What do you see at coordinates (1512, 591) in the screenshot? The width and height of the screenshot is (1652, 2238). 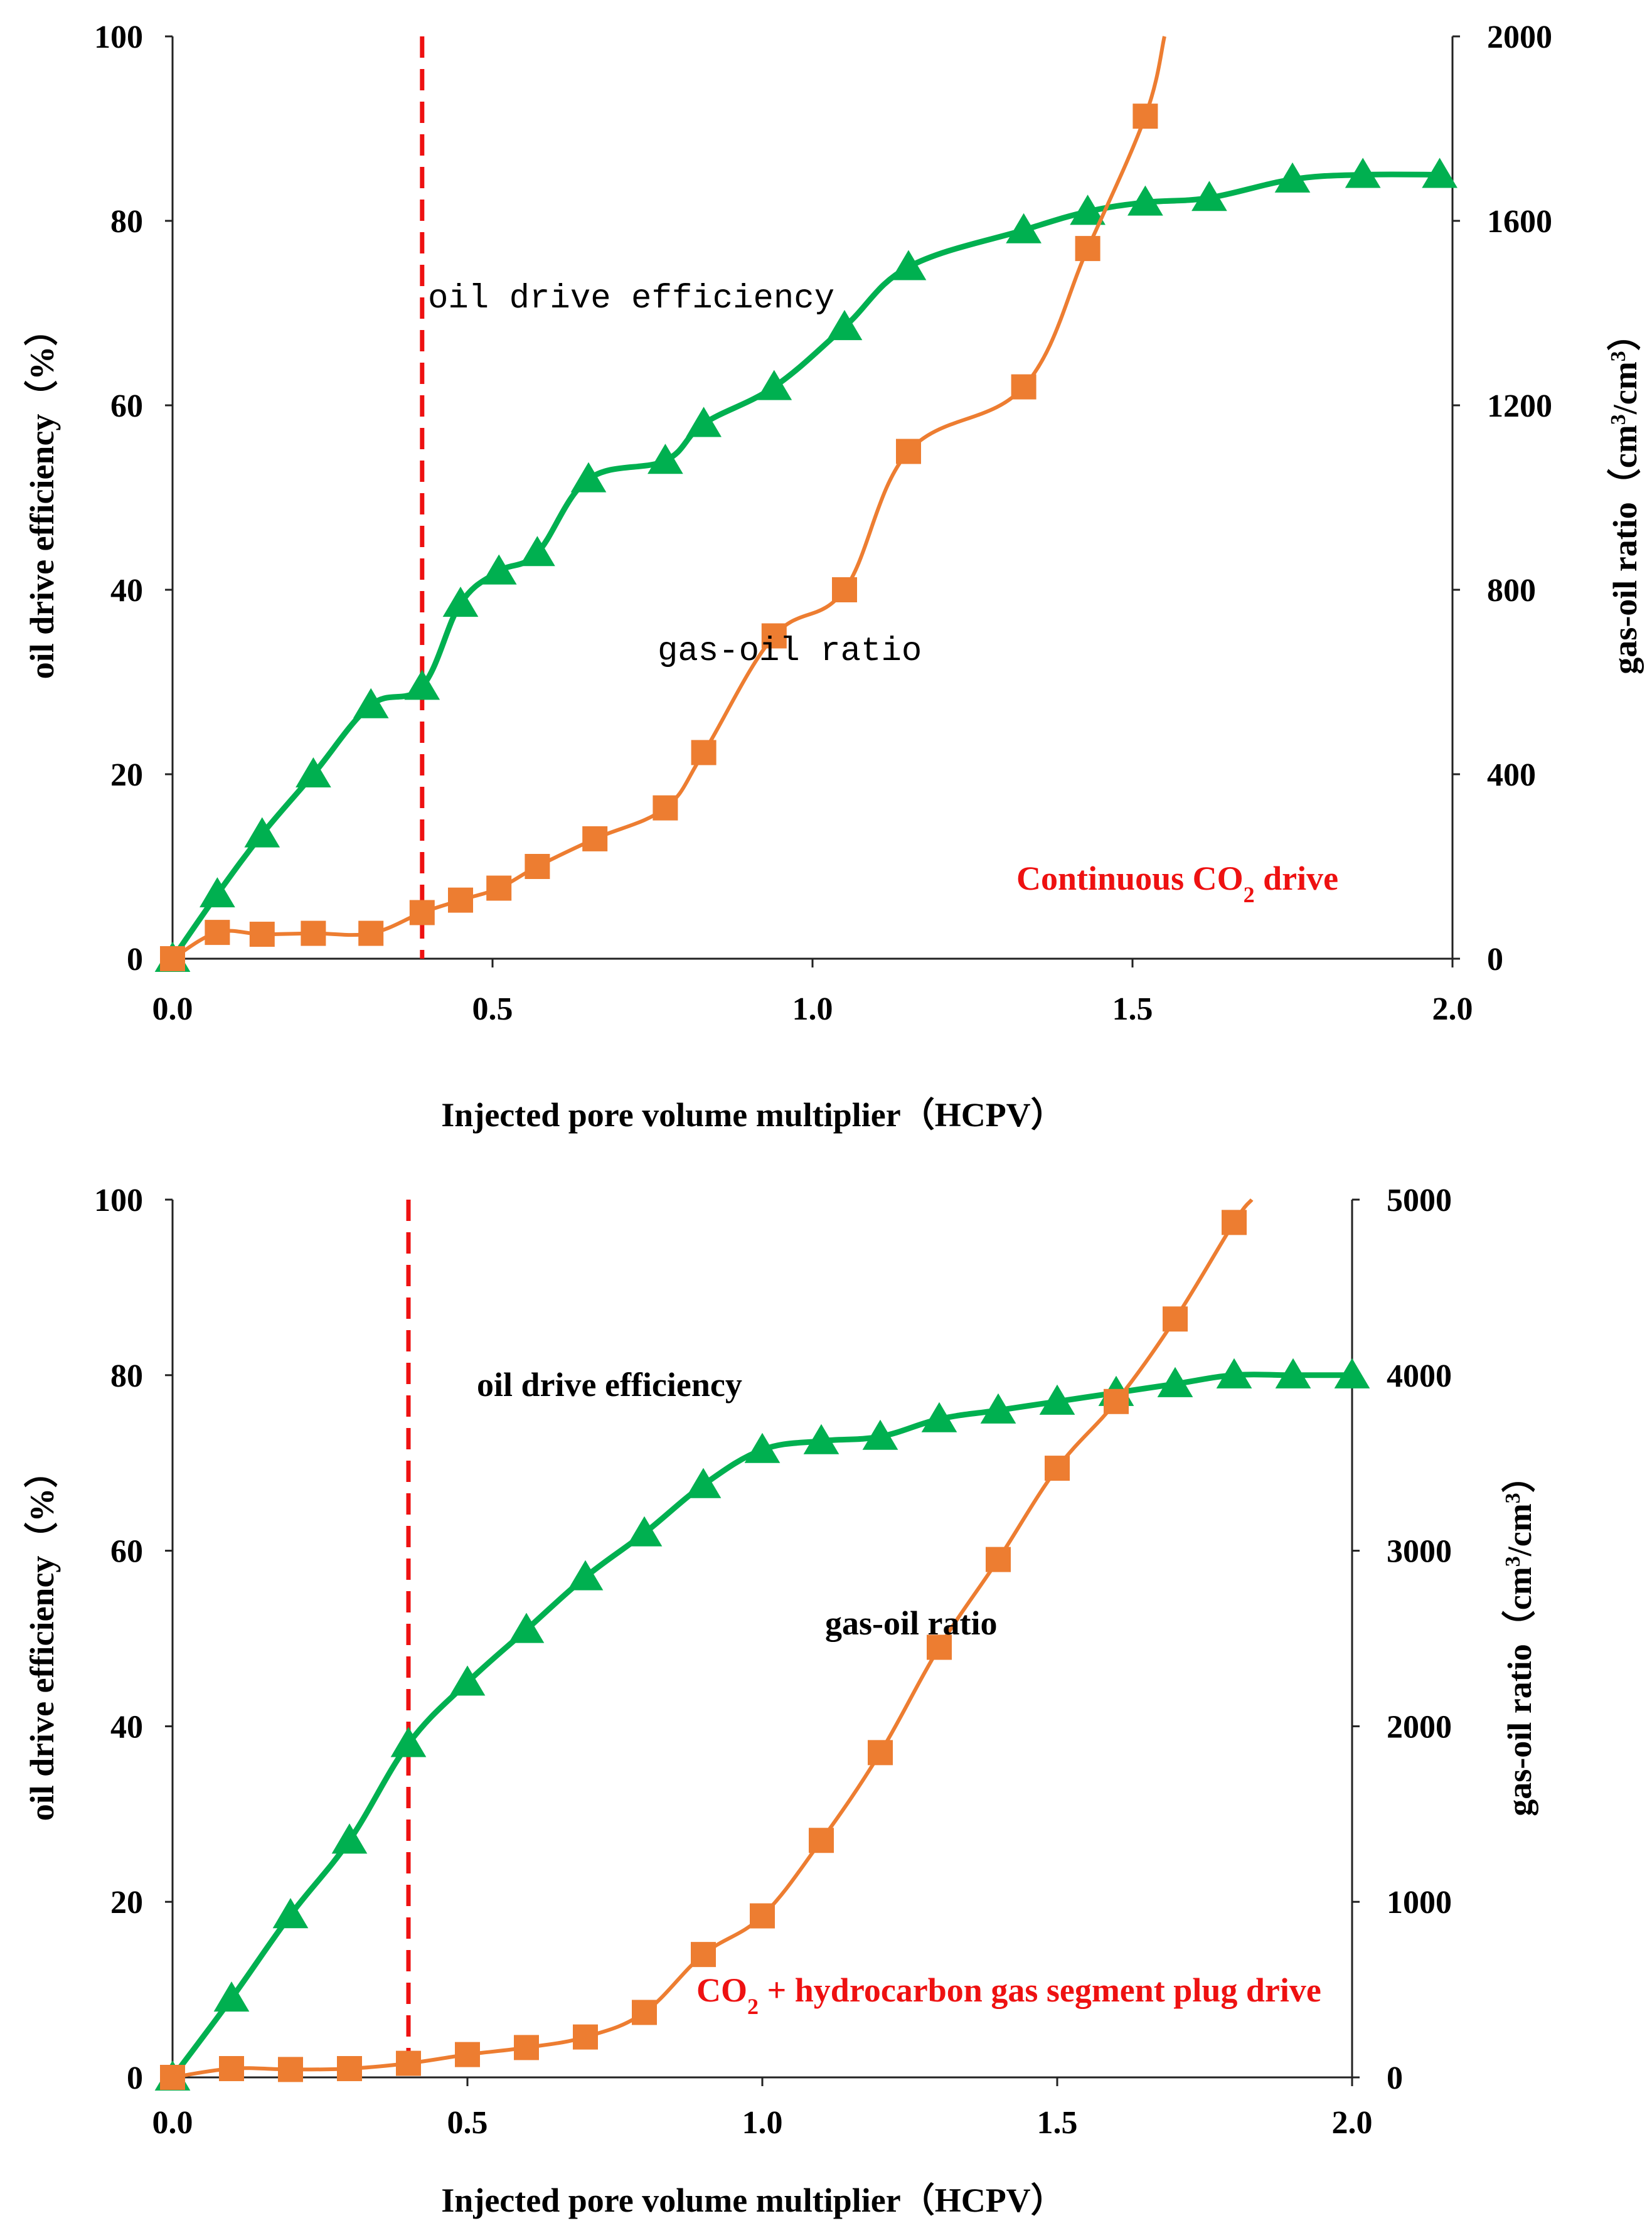 I see `y-right-tick-label: 800` at bounding box center [1512, 591].